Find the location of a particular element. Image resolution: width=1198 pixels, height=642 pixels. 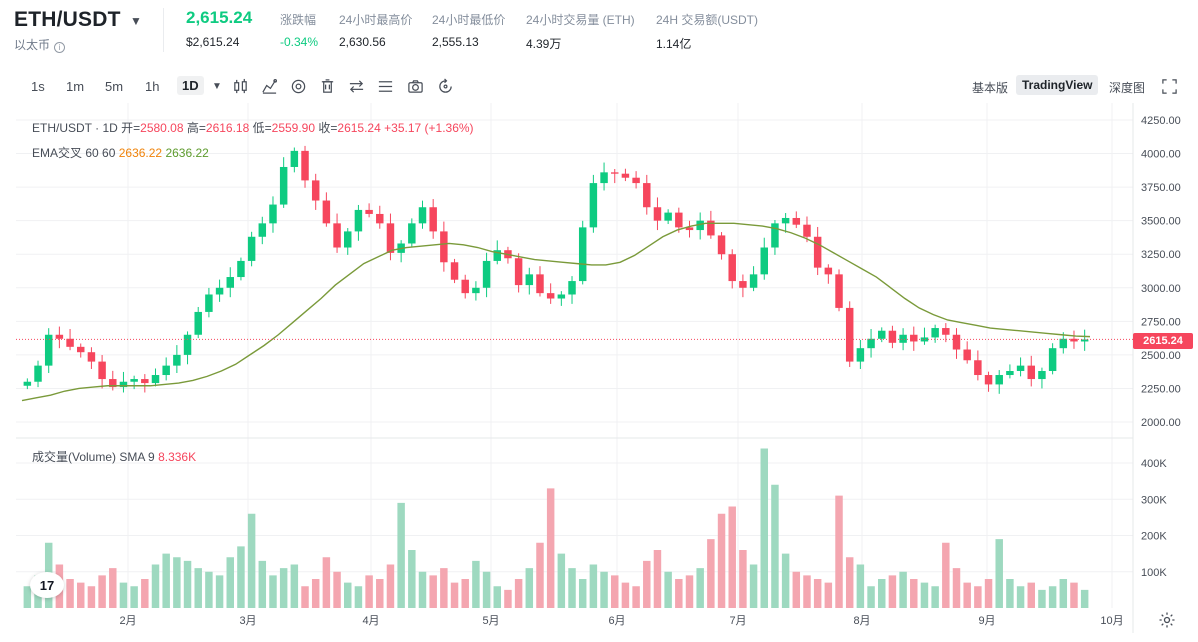

pair-selector: ETH/USDT is located at coordinates (67, 19).